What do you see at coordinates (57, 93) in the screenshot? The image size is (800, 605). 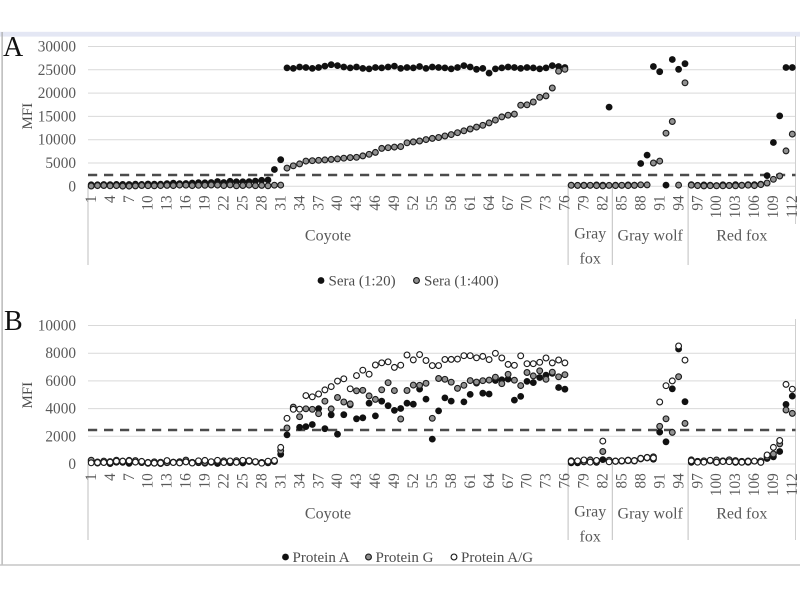 I see `svg-text: 20000` at bounding box center [57, 93].